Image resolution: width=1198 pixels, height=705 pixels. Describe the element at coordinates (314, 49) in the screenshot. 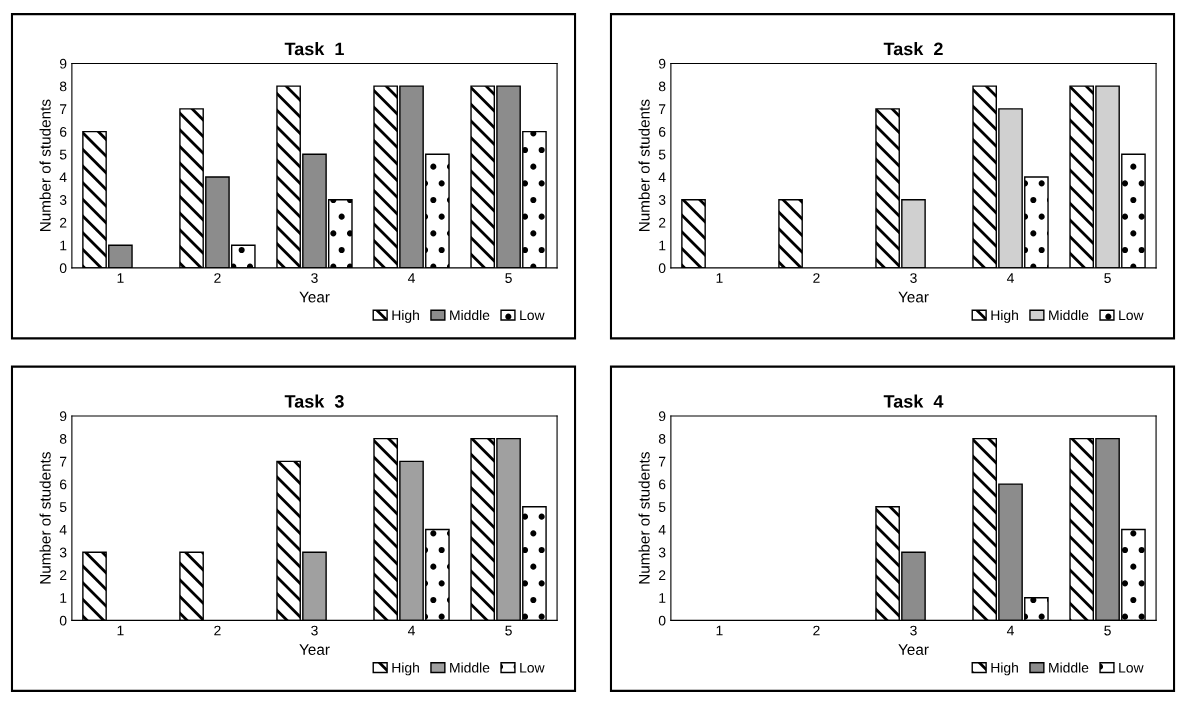

I see `chart-title: Task 1` at that location.